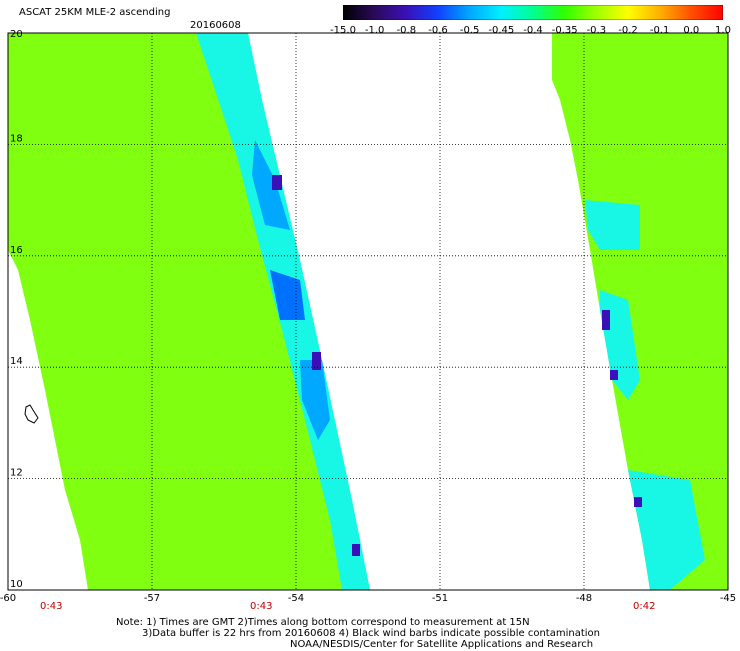 Image resolution: width=740 pixels, height=651 pixels. Describe the element at coordinates (8, 598) in the screenshot. I see `lon-label: -60` at that location.